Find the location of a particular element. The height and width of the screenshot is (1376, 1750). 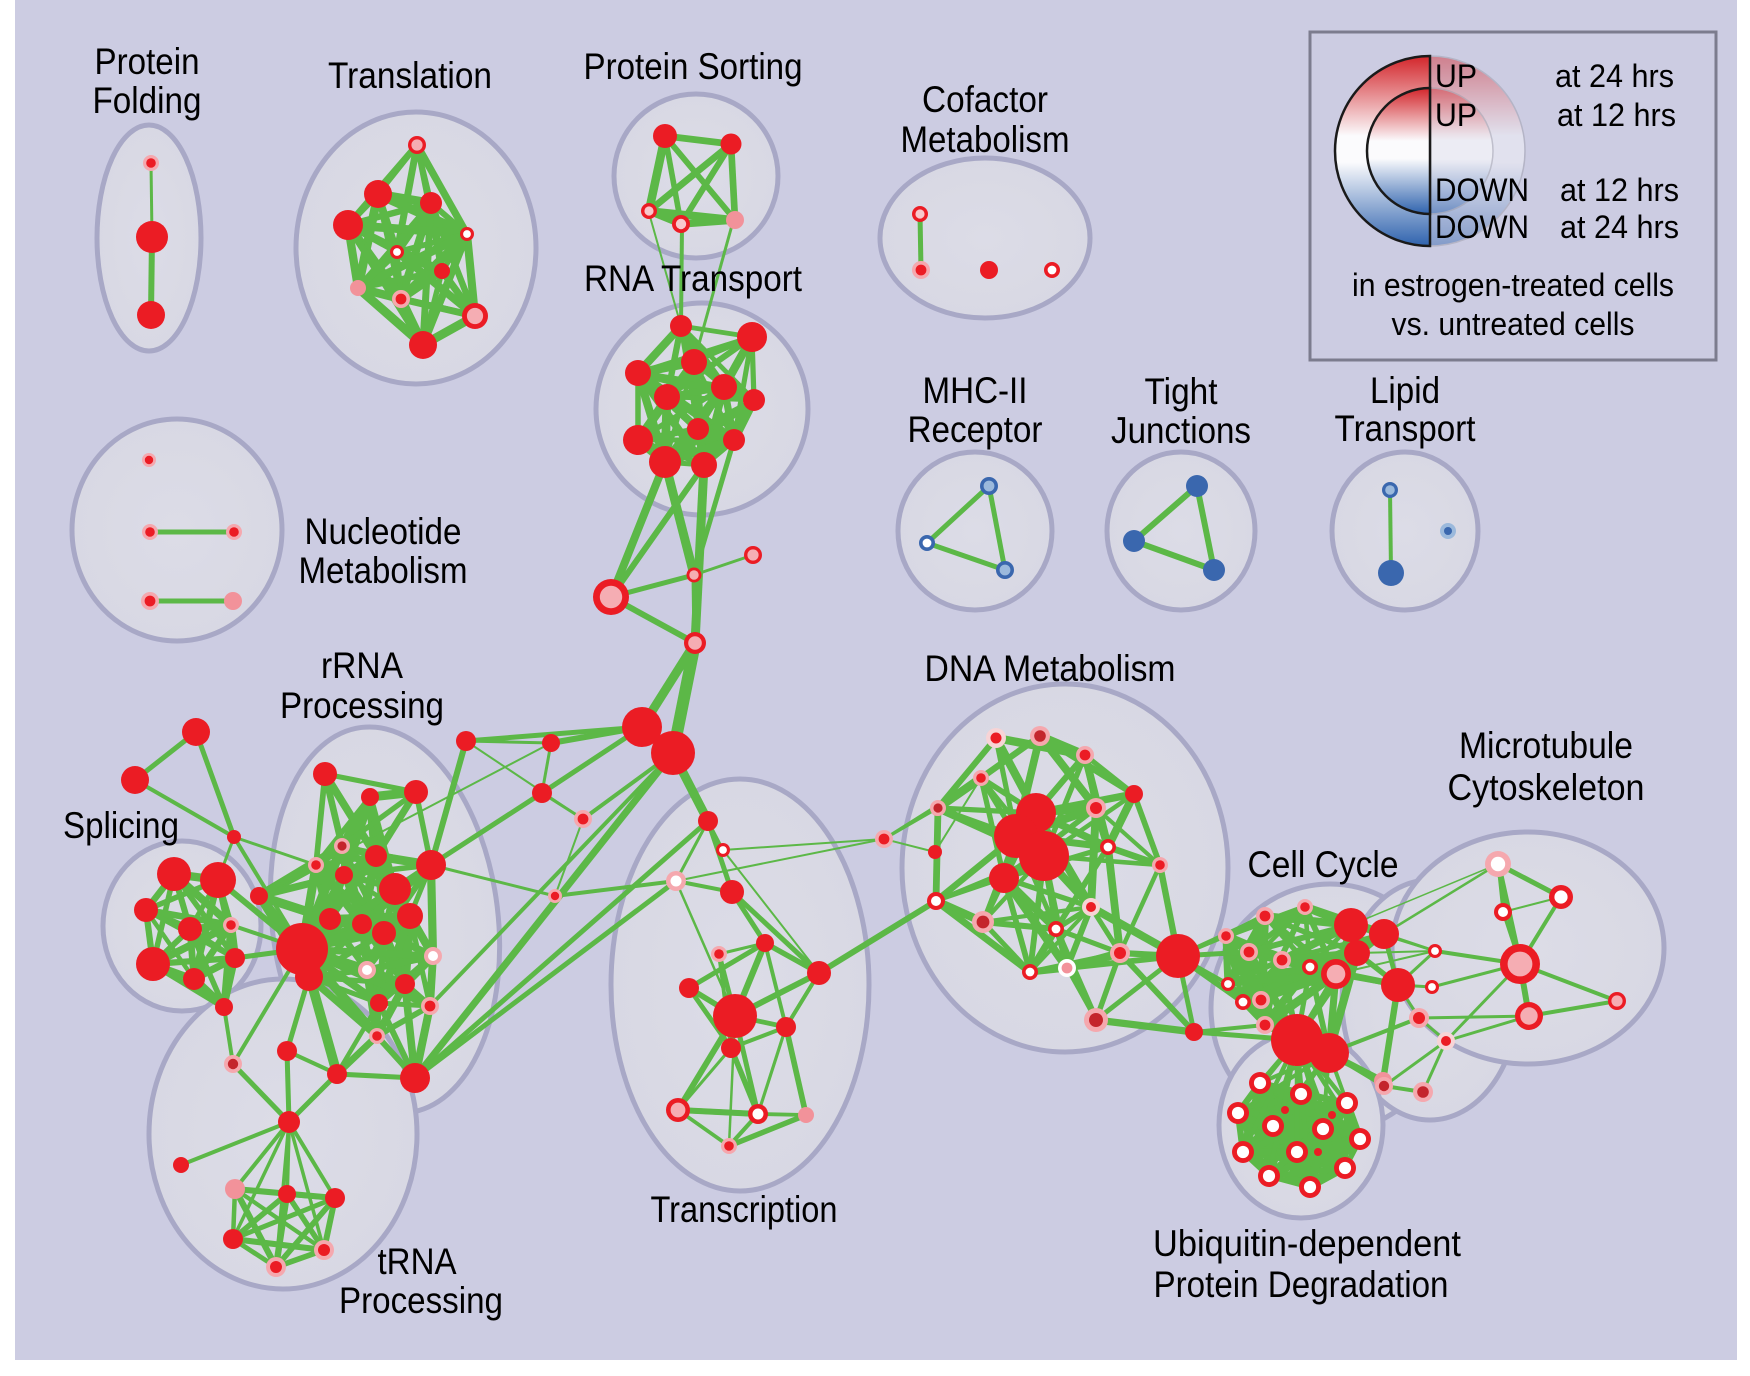

svg-text: Receptor is located at coordinates (975, 429).